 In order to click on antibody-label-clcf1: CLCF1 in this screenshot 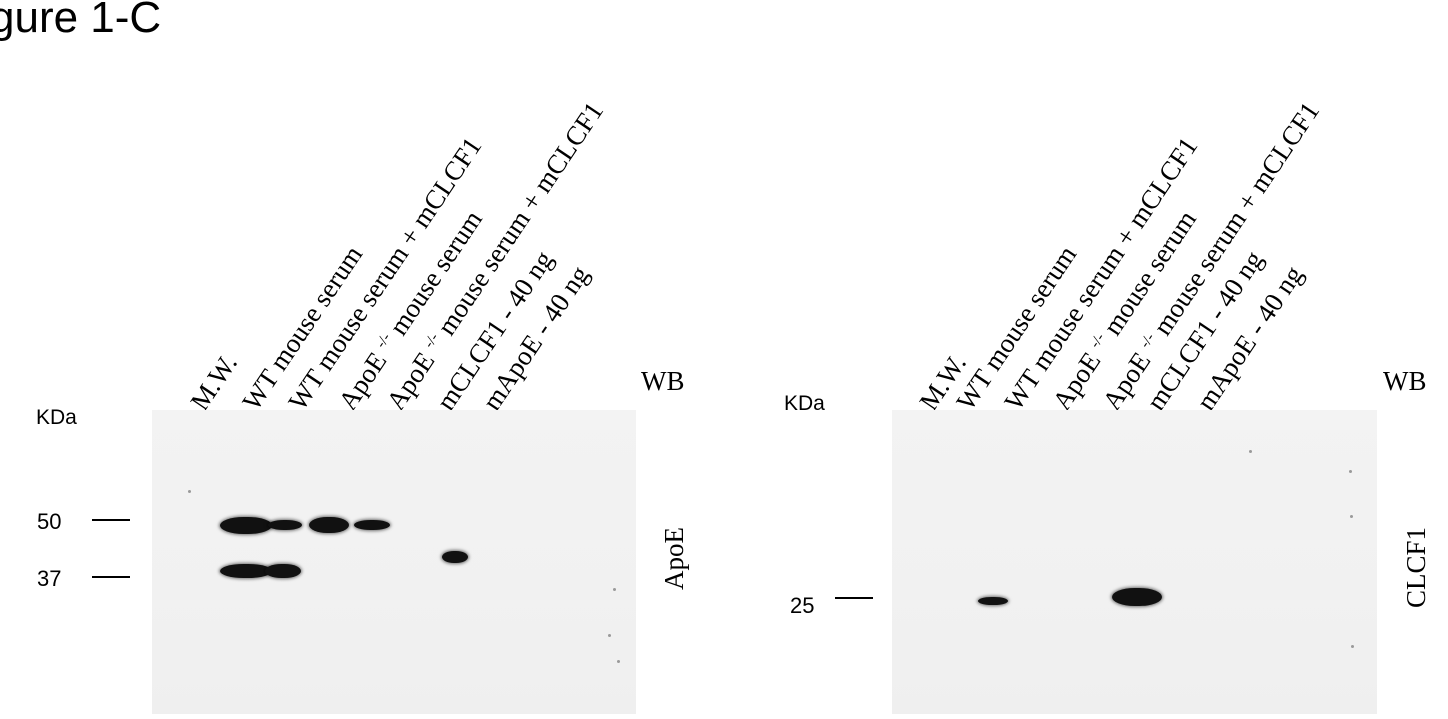, I will do `click(1416, 567)`.